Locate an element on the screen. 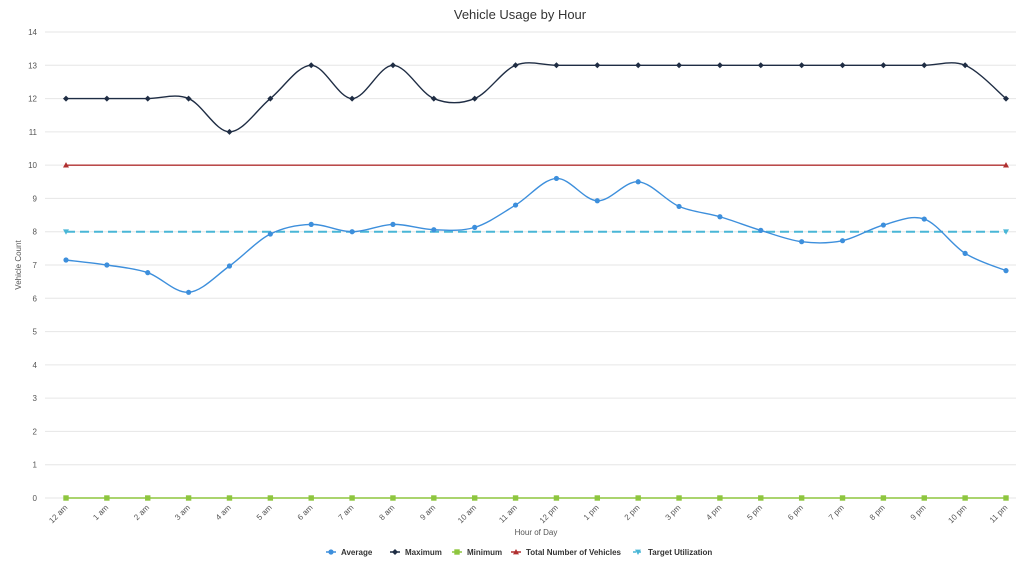 This screenshot has width=1024, height=568. chart-title: Vehicle Usage by Hour is located at coordinates (520, 14).